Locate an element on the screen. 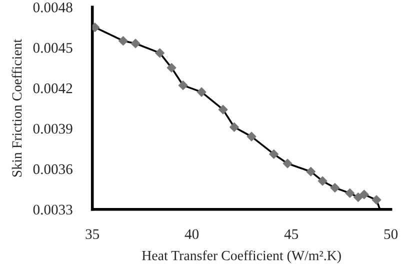 Image resolution: width=405 pixels, height=264 pixels. x-tick-label: 45 is located at coordinates (291, 234).